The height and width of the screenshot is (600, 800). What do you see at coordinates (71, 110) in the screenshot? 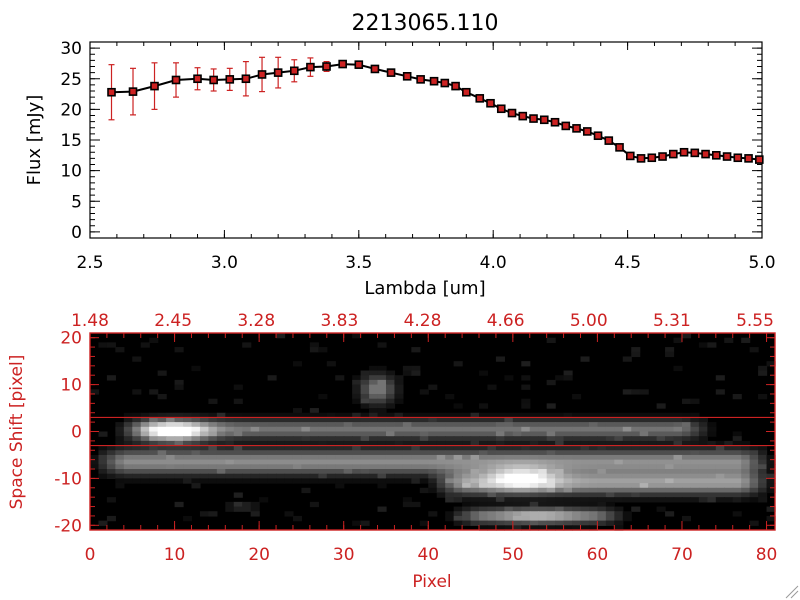
I see `y-tick-label: 20` at bounding box center [71, 110].